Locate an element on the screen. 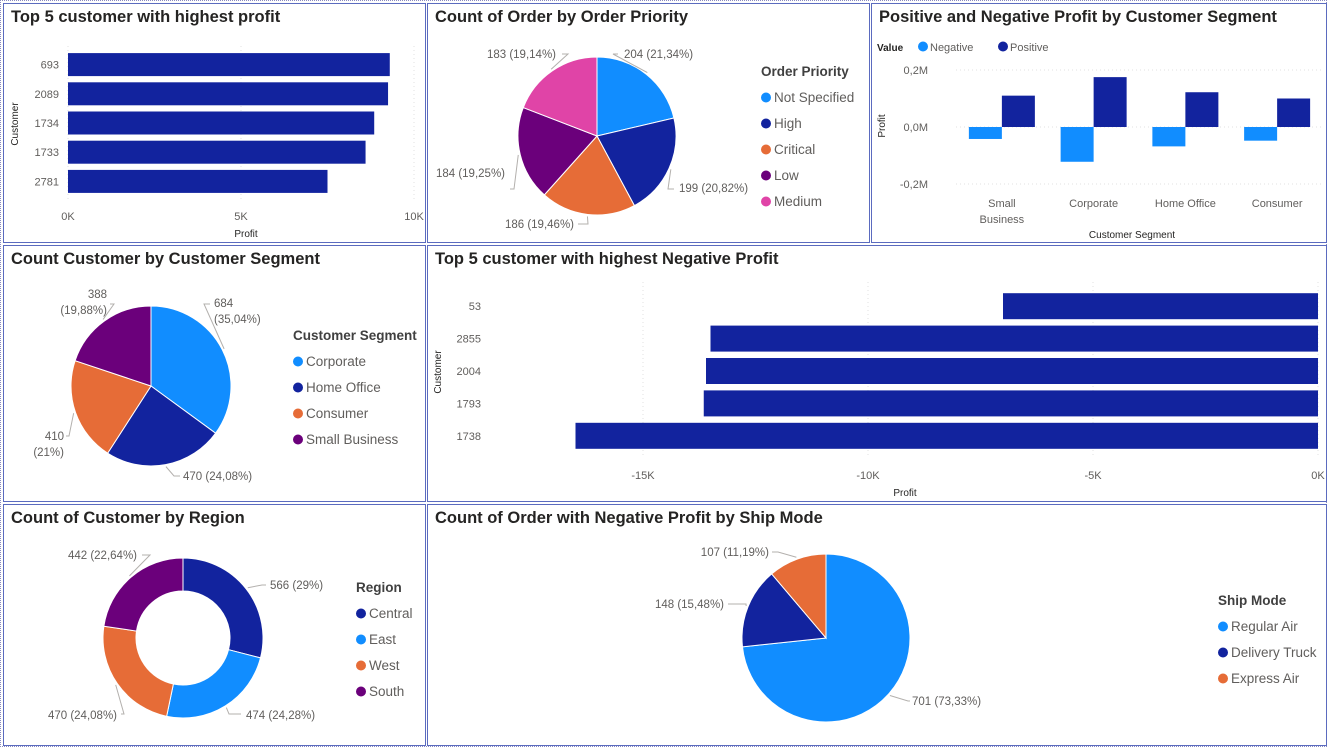  data-label: (19,88%) is located at coordinates (83, 311).